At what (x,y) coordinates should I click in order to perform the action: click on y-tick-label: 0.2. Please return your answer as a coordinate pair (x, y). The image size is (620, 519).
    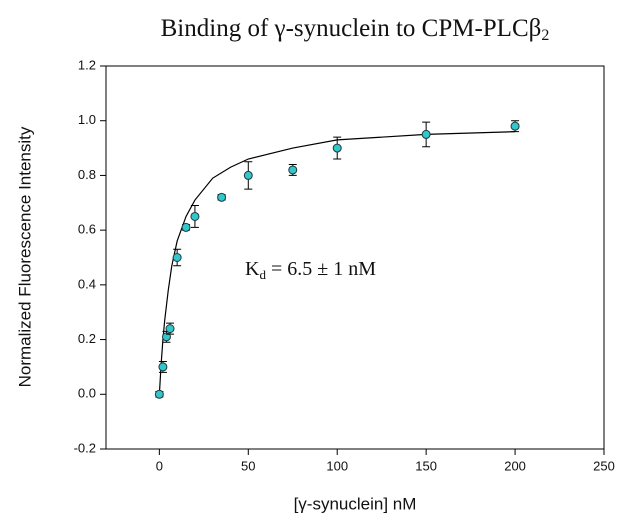
    Looking at the image, I should click on (87, 338).